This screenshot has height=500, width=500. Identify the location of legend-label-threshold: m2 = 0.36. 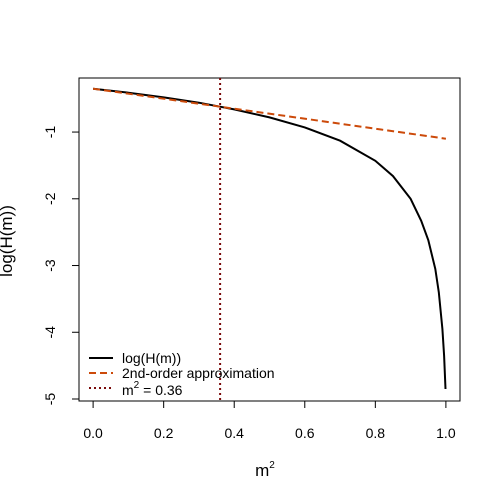
(152, 389).